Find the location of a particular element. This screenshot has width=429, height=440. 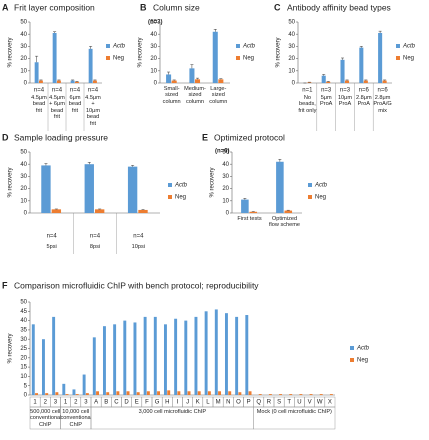

label-box: 5psi is located at coordinates (52, 247).